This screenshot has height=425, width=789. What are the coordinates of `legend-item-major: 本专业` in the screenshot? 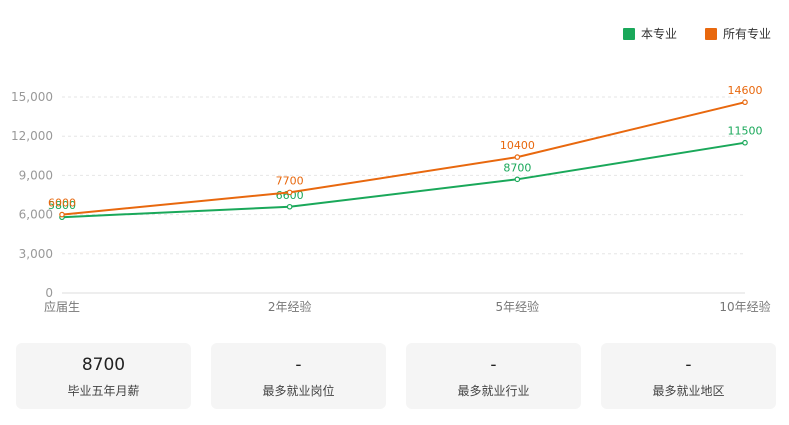 It's located at (649, 33).